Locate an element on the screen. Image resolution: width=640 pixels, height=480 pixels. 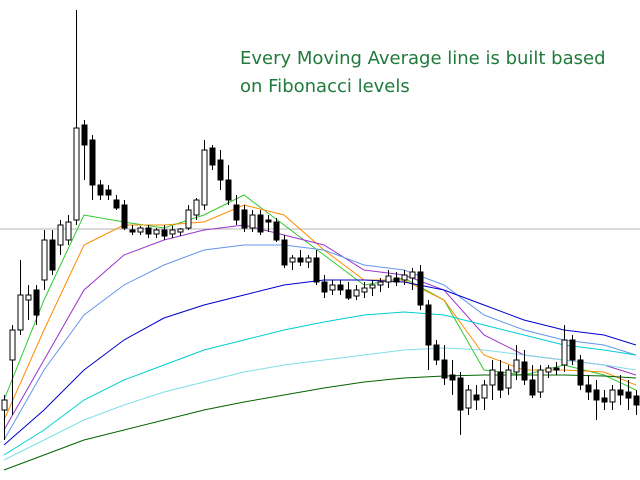
annotation: on Fibonacci levels is located at coordinates (325, 86).